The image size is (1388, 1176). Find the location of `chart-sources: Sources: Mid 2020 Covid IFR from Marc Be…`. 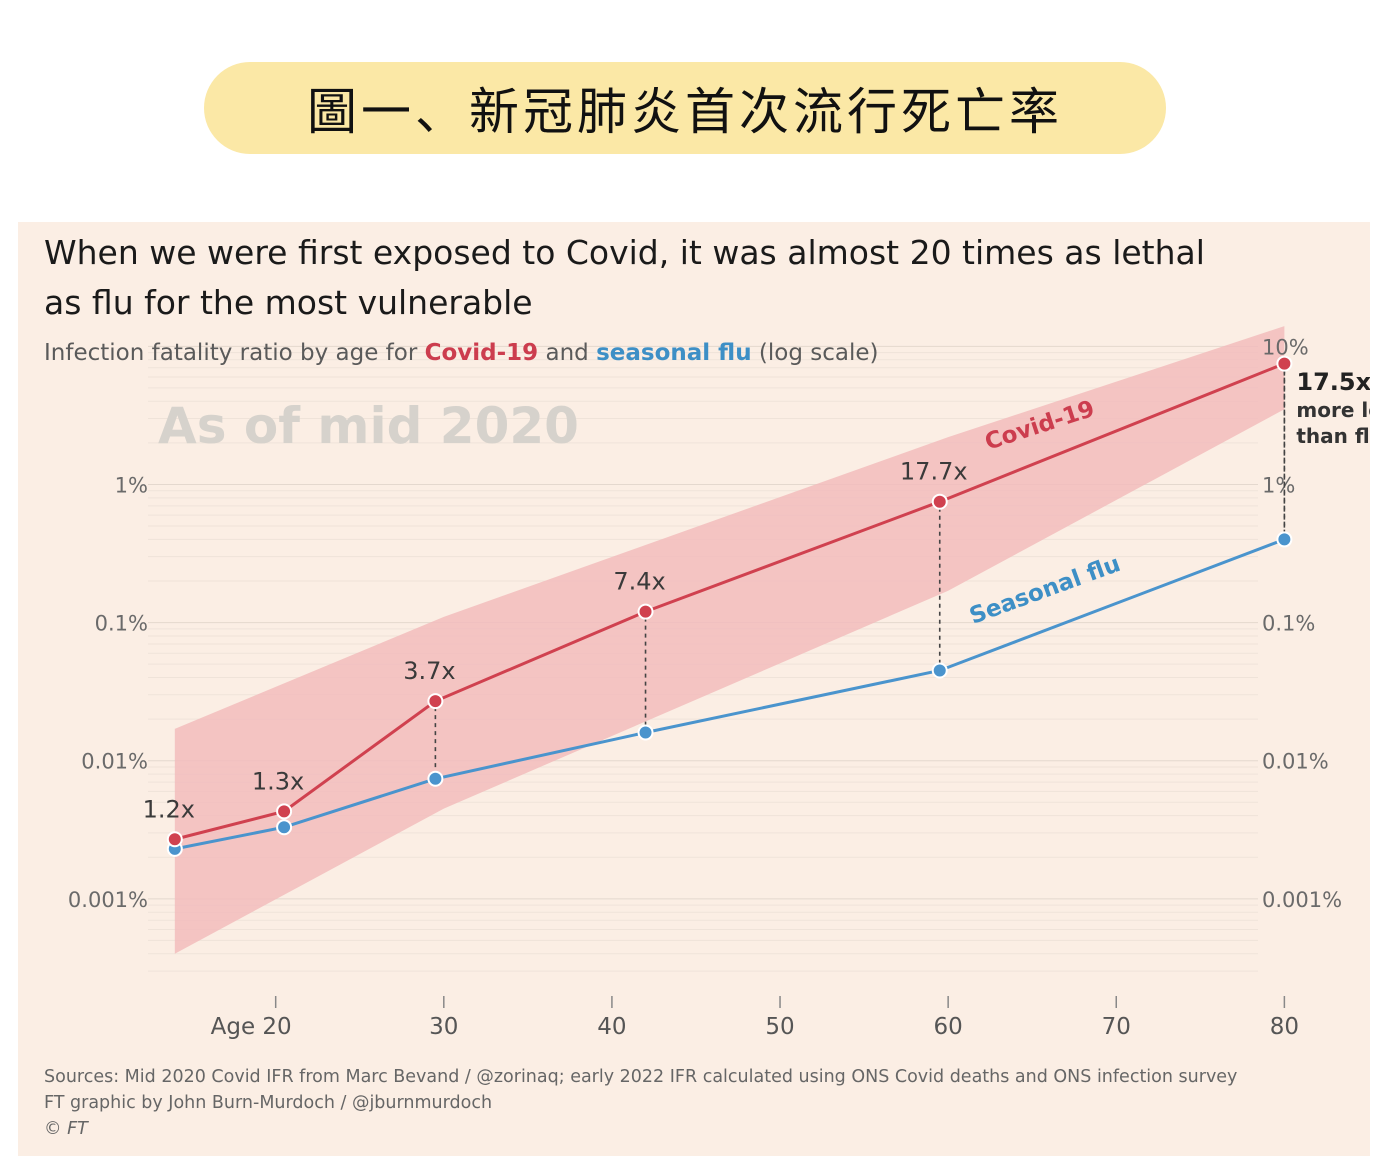

chart-sources: Sources: Mid 2020 Covid IFR from Marc Be… is located at coordinates (640, 1103).